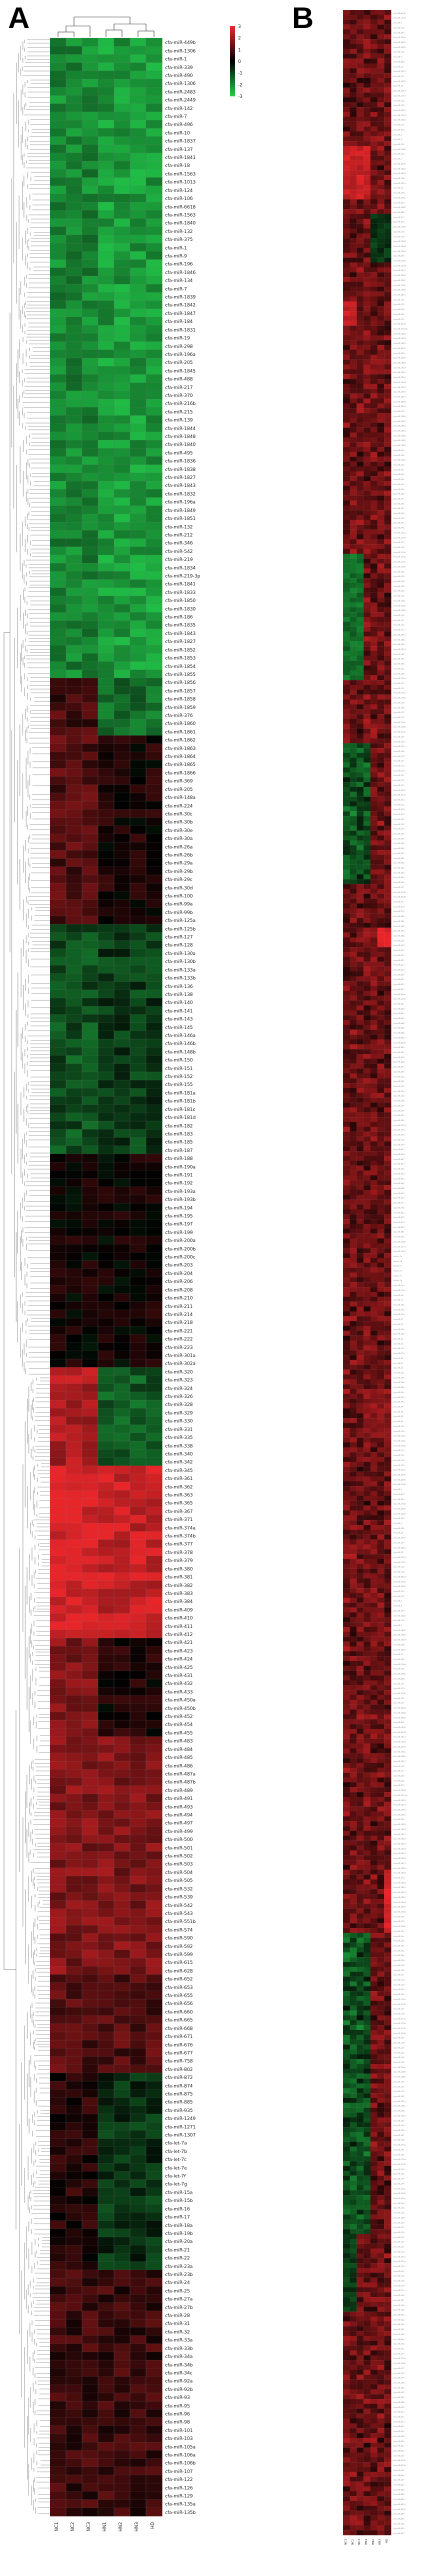 The image size is (430, 2565). Describe the element at coordinates (179, 2094) in the screenshot. I see `heatmap-a-row-label: cfa-miR-875` at that location.